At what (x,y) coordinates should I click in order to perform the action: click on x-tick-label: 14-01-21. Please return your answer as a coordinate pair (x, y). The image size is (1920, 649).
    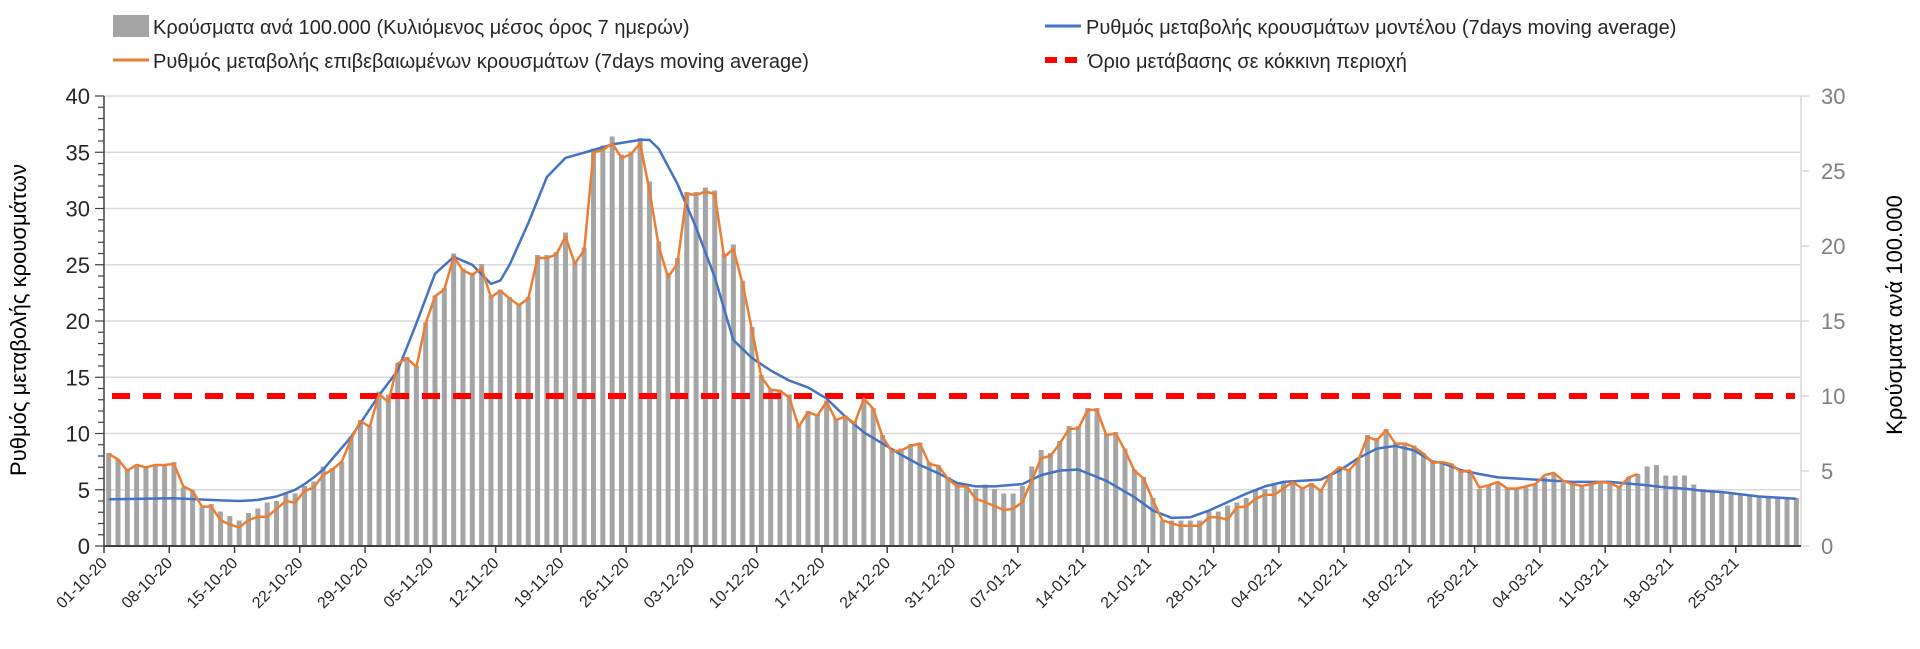
    Looking at the image, I should click on (1061, 583).